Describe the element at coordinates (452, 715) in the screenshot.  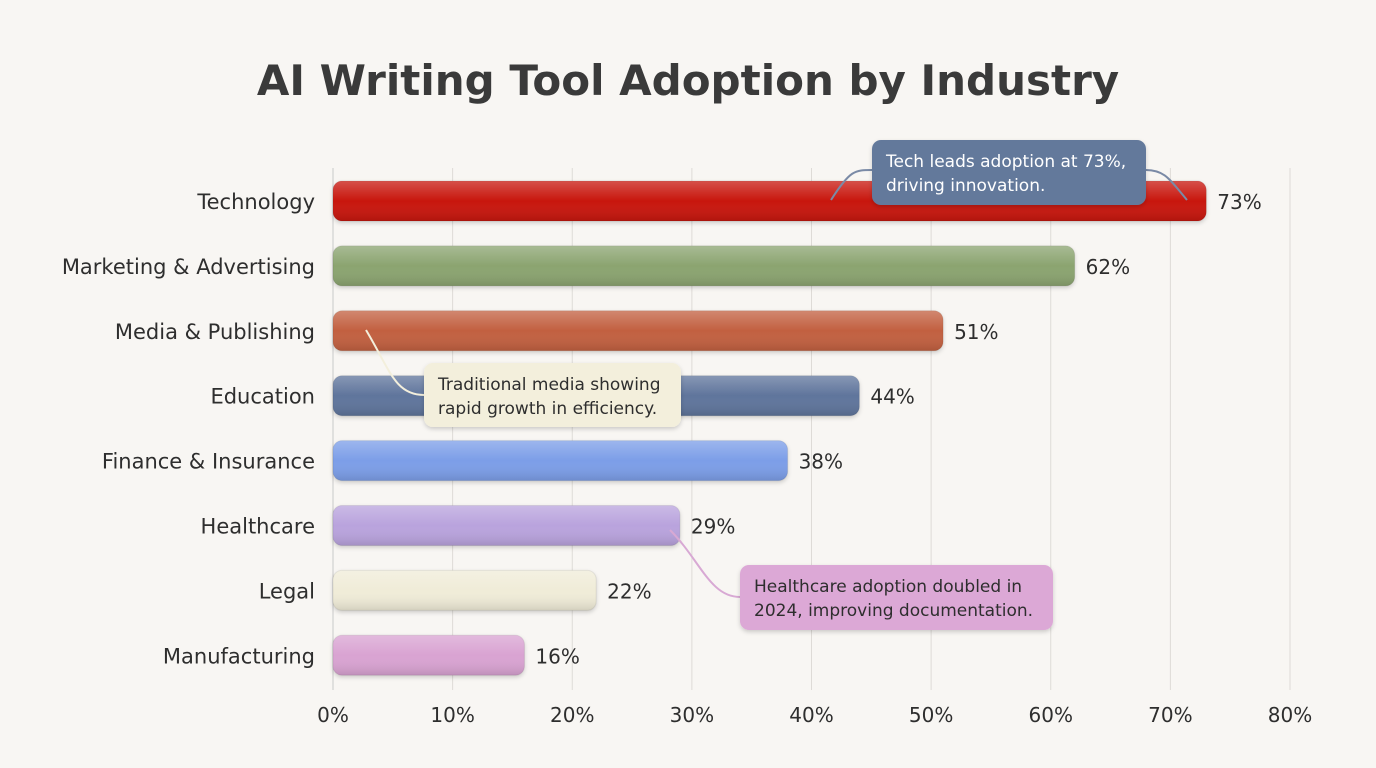
I see `x-tick-label: 10%` at that location.